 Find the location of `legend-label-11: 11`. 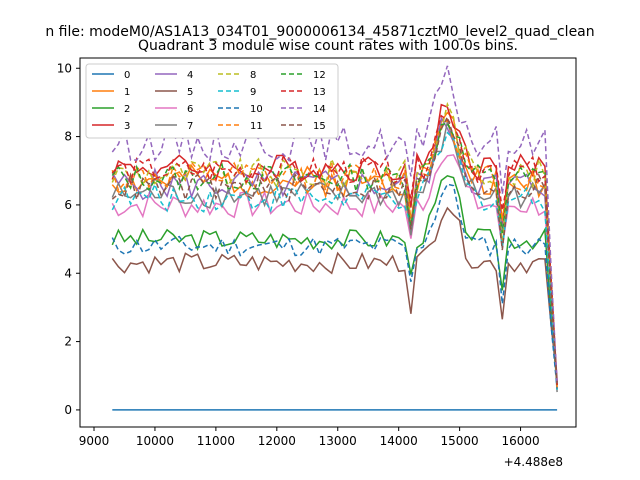

legend-label-11: 11 is located at coordinates (256, 126).